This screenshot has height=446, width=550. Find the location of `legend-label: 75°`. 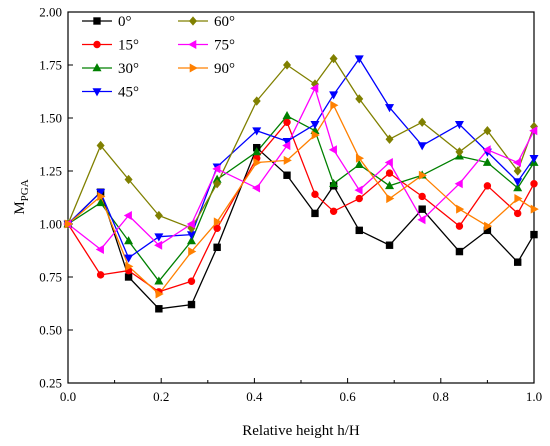

legend-label: 75° is located at coordinates (224, 46).